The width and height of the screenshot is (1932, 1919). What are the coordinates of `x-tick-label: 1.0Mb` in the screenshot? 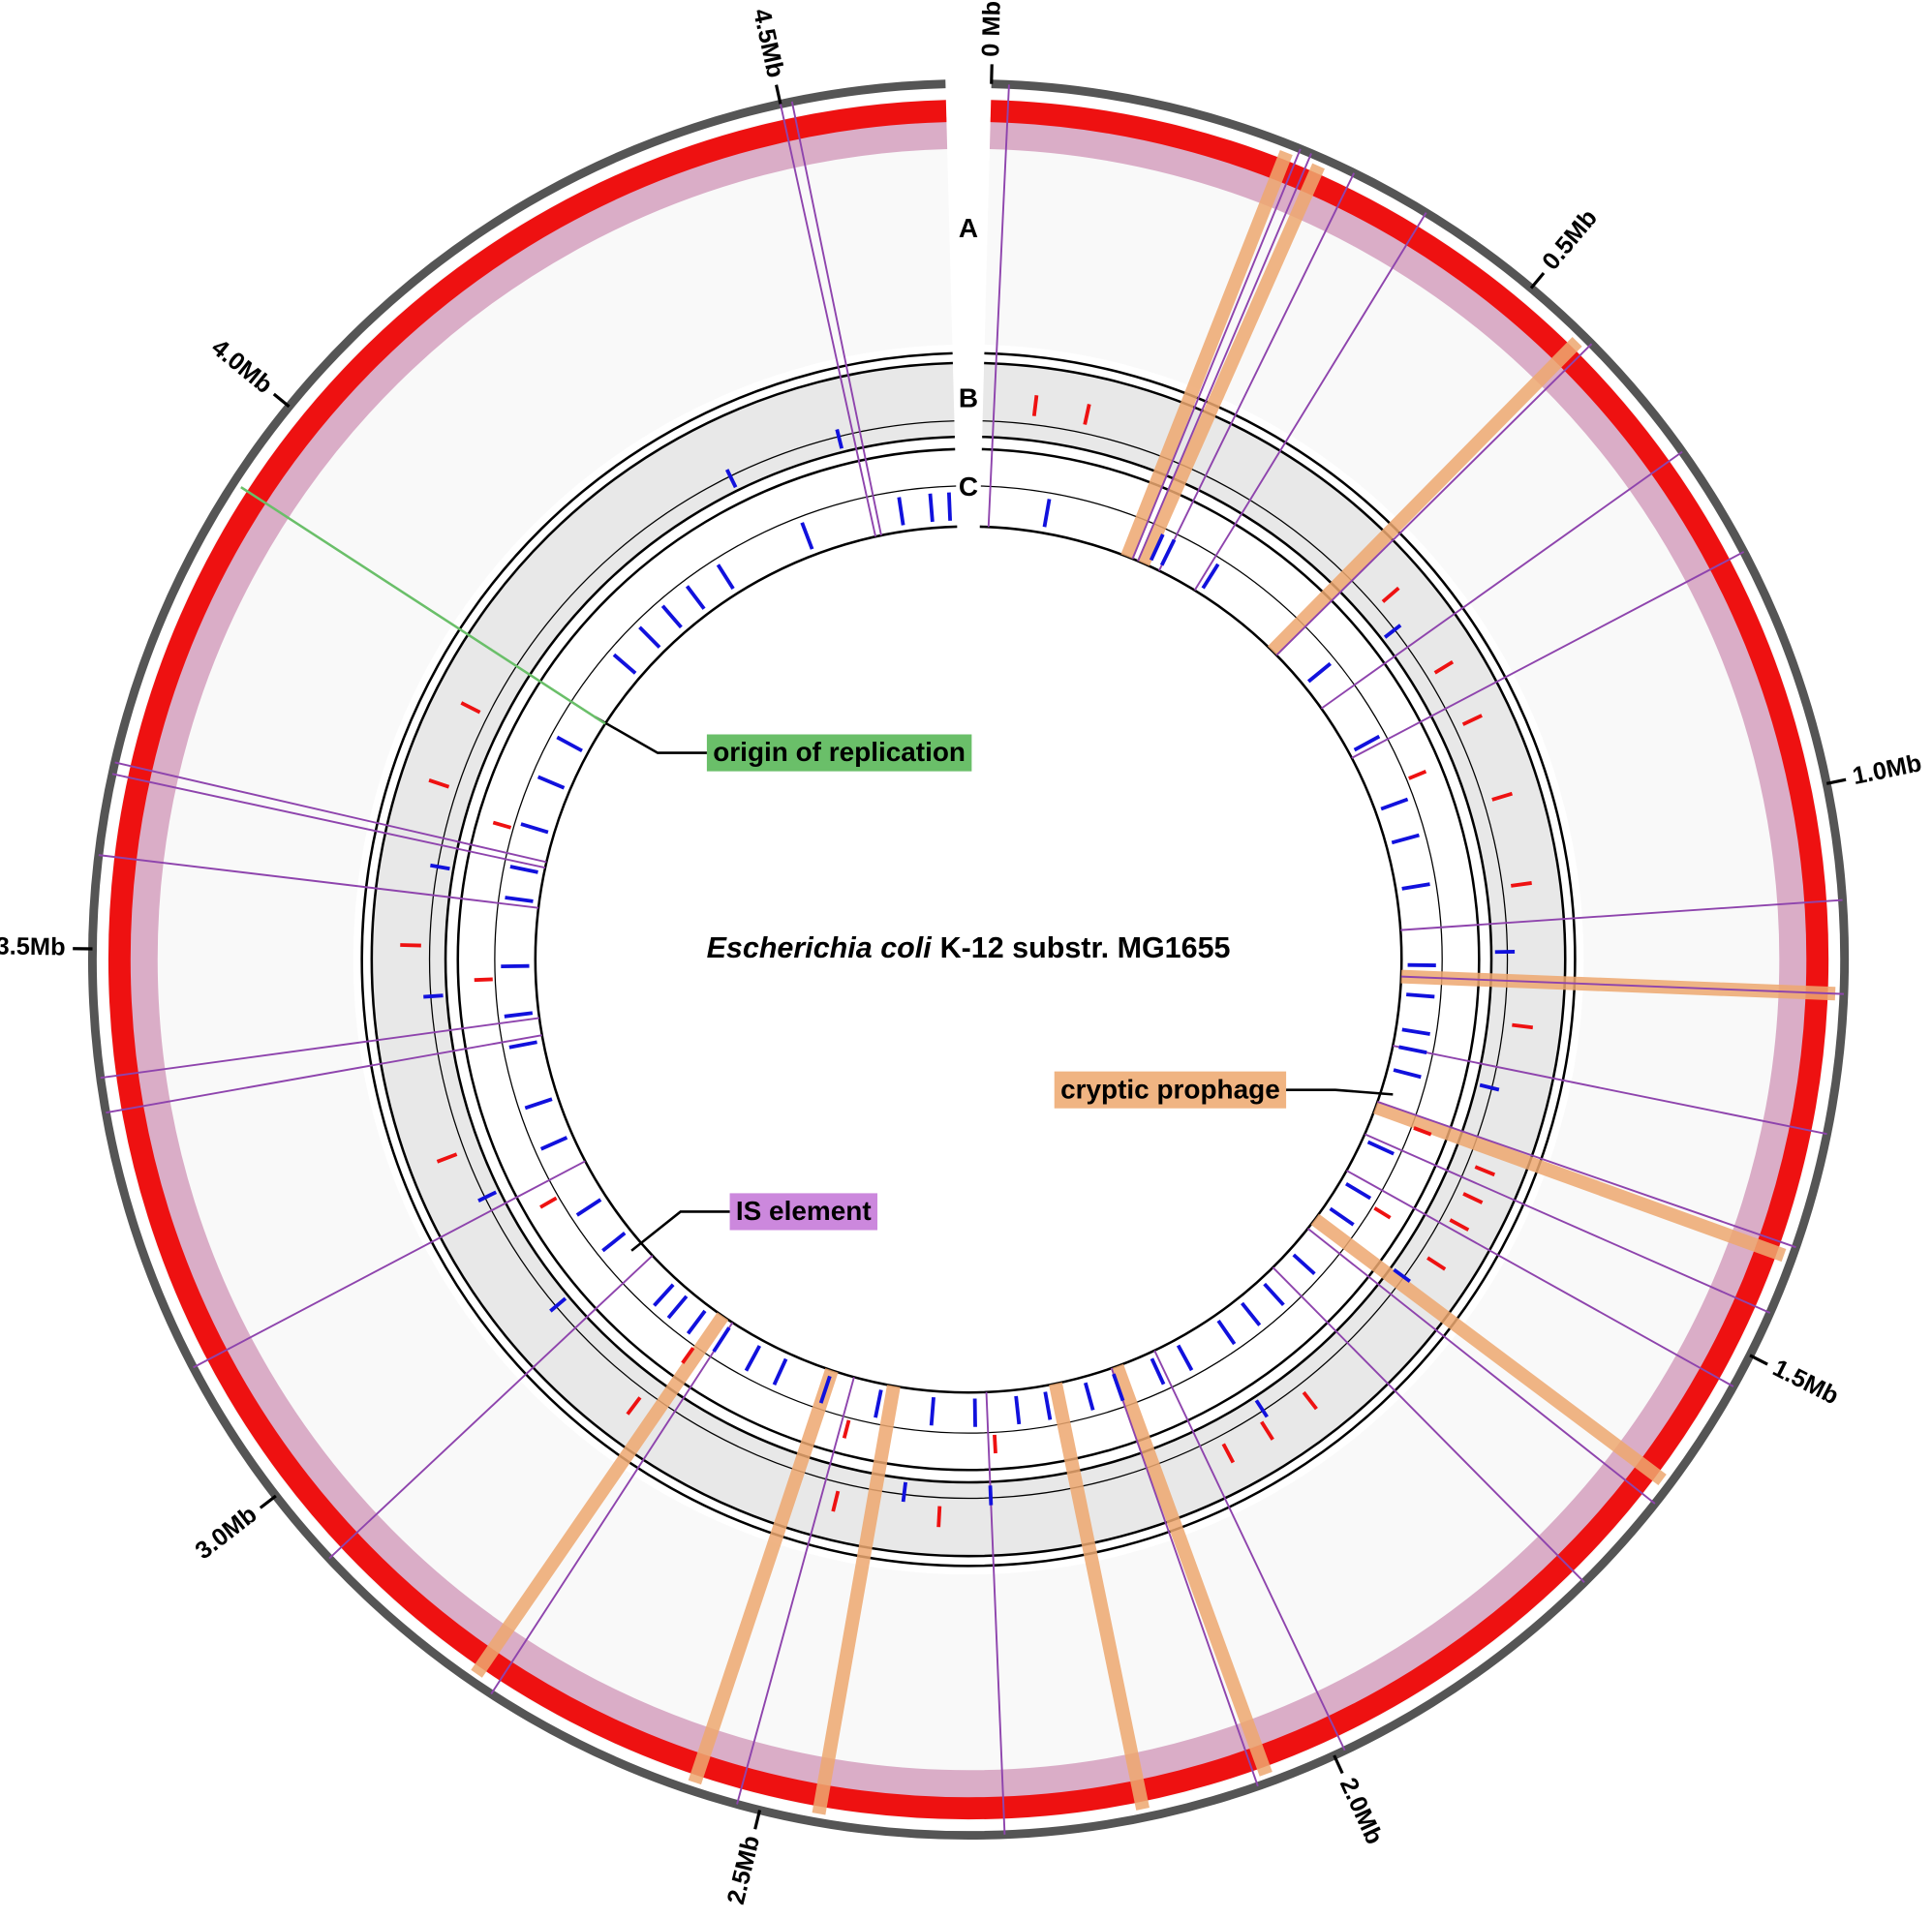 It's located at (1887, 769).